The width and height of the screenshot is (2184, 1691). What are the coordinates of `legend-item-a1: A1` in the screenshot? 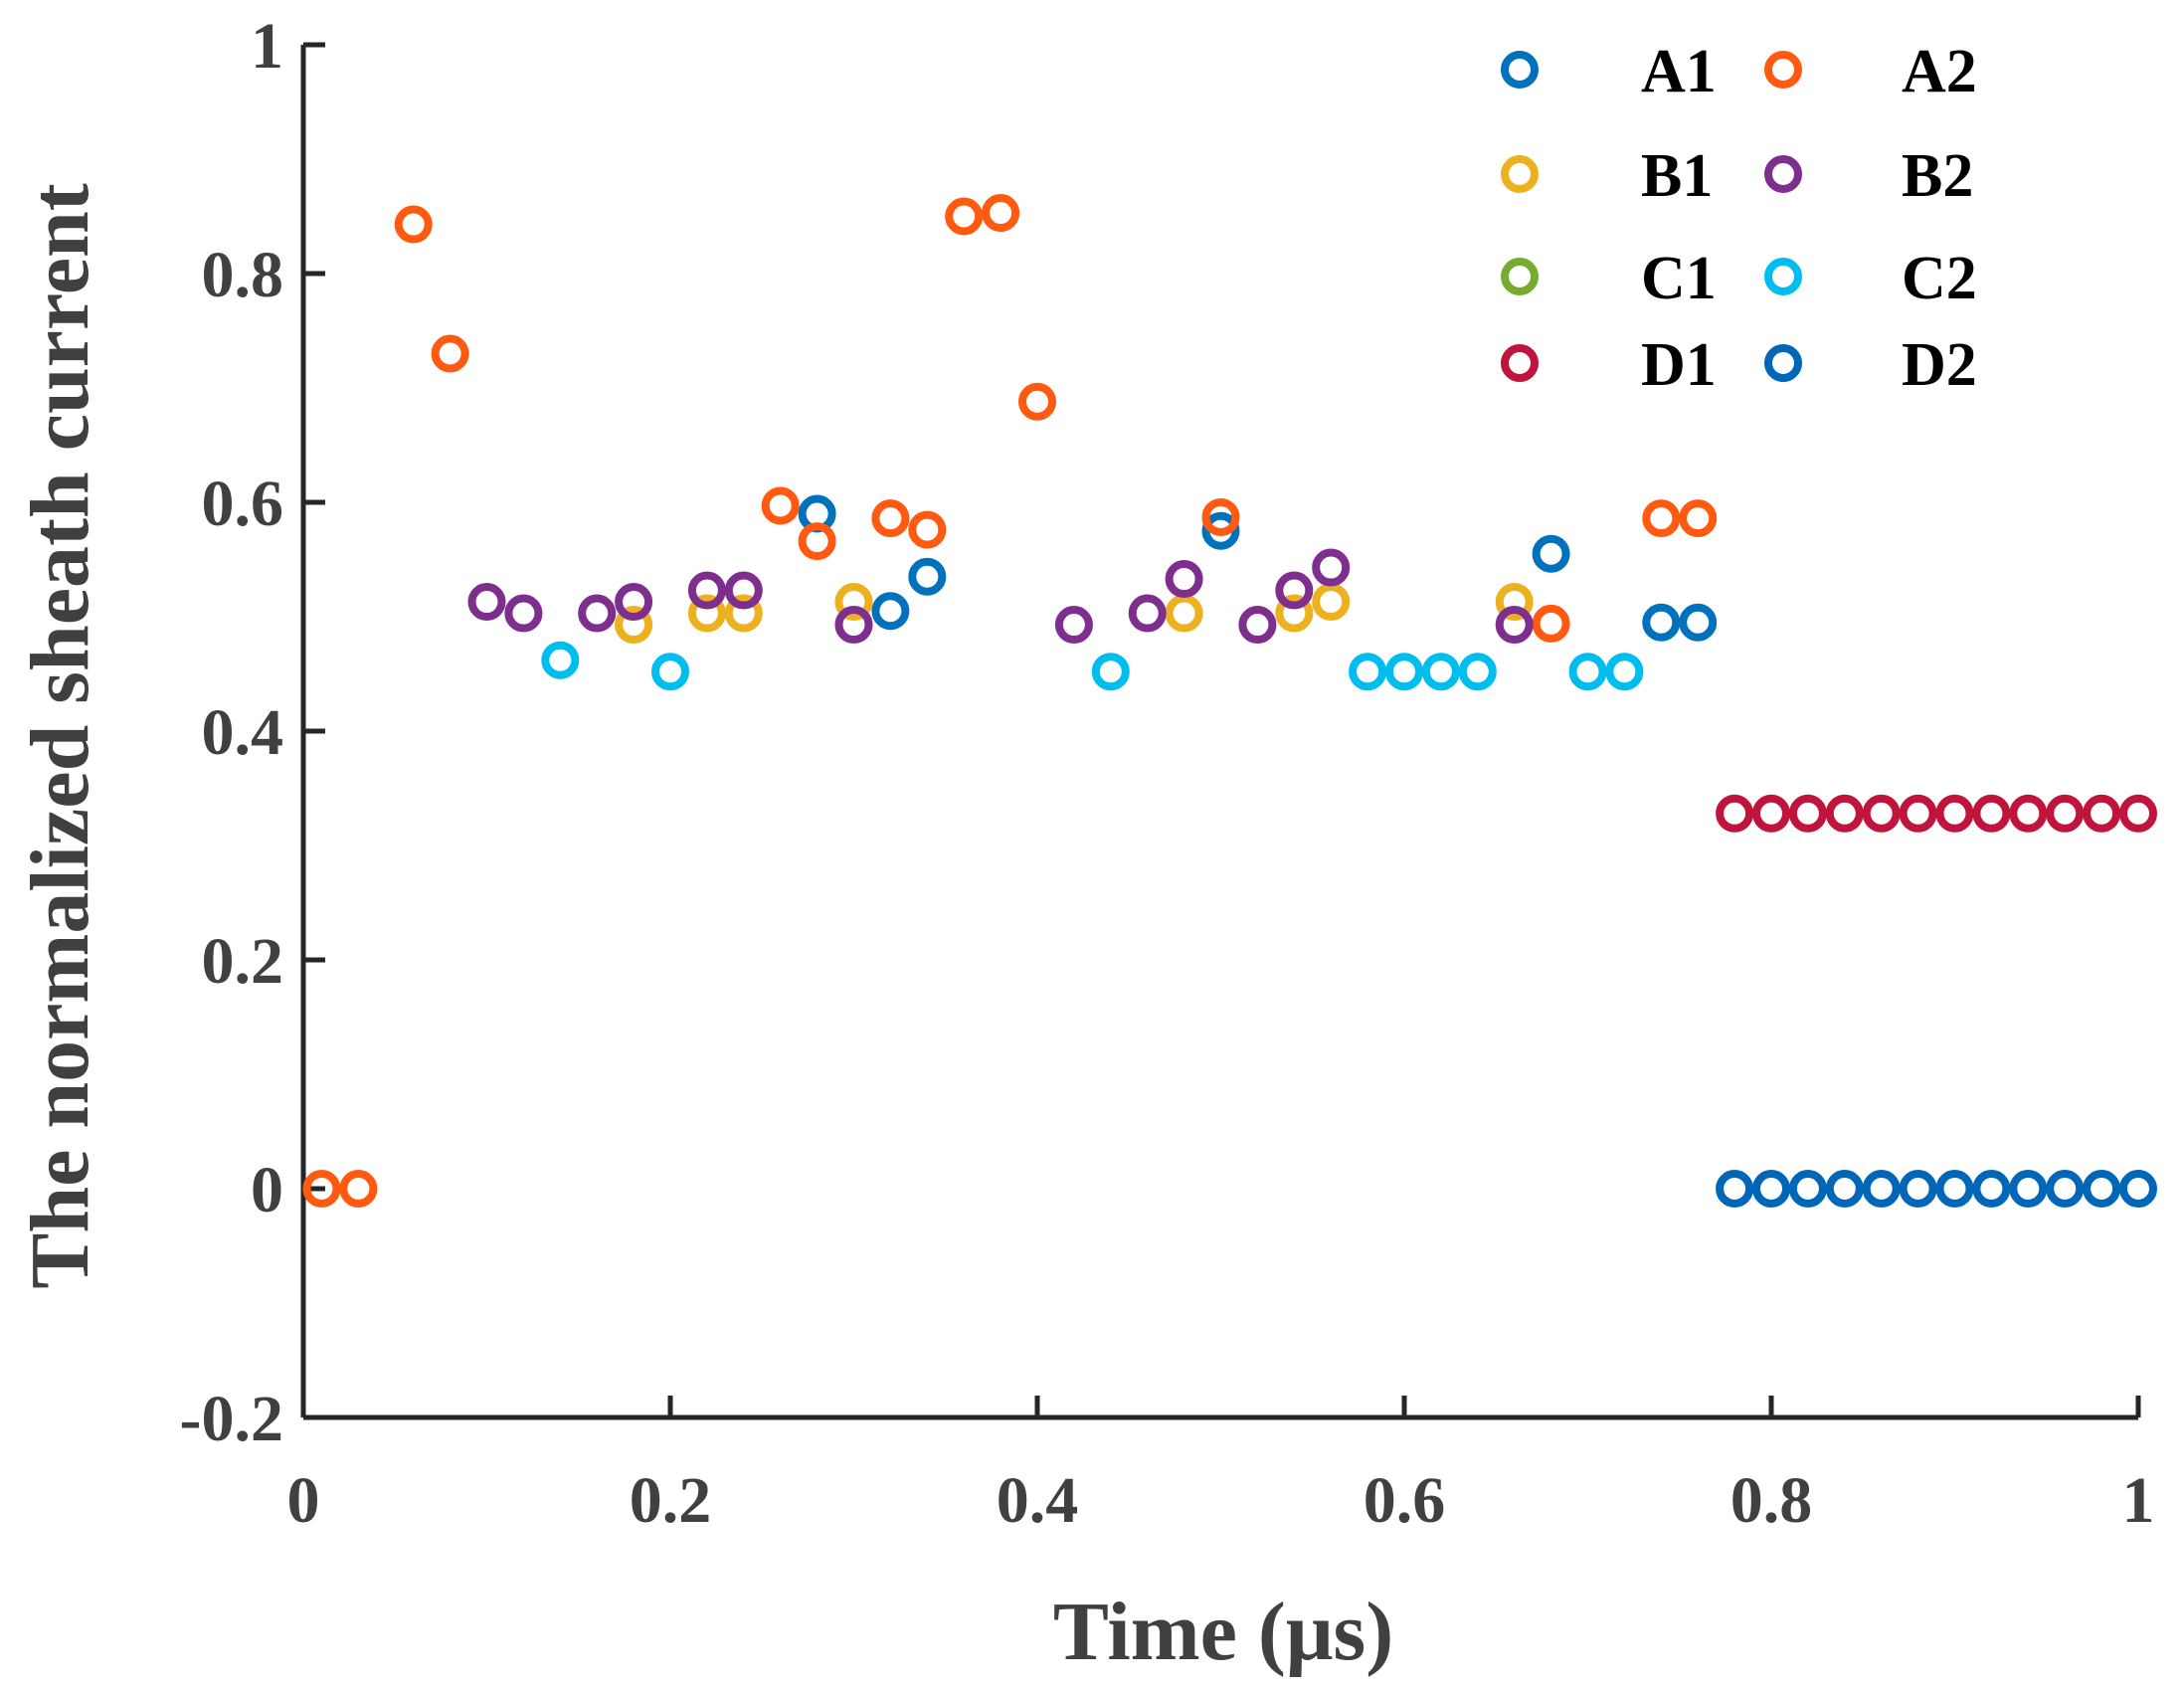 It's located at (1609, 71).